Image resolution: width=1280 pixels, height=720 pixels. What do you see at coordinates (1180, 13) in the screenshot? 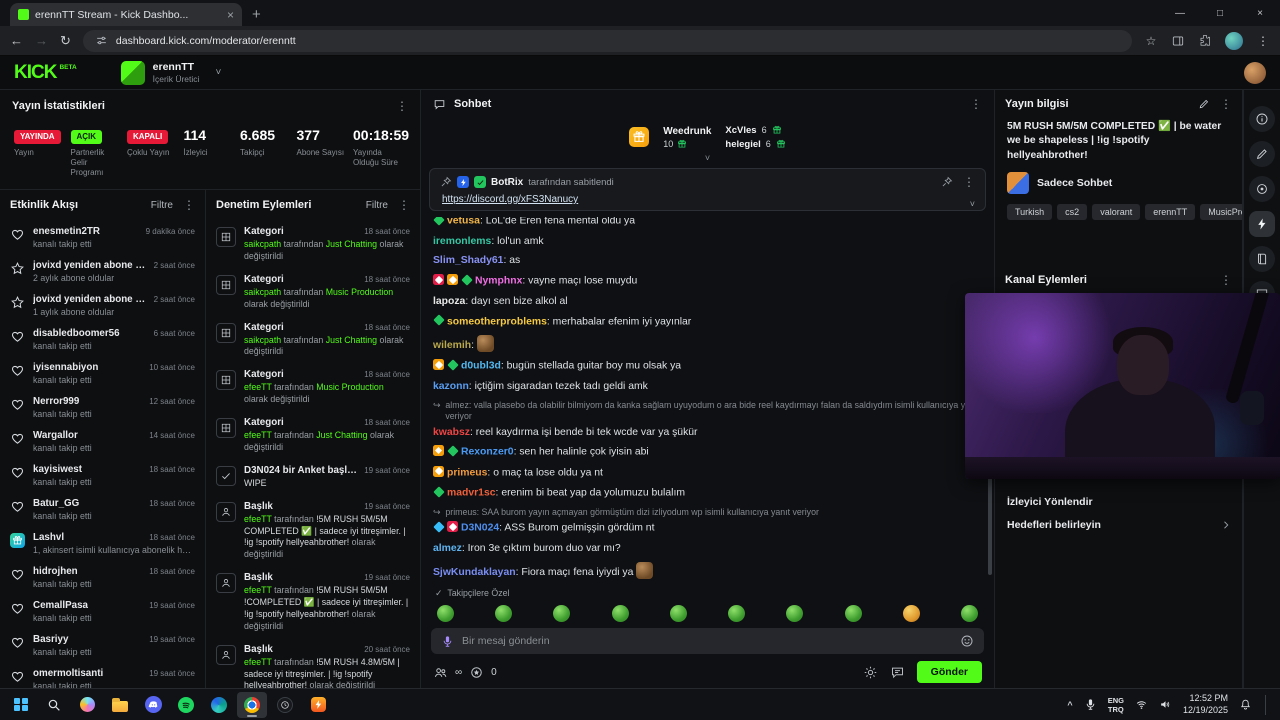
I see `window-minimize-button: —` at bounding box center [1180, 13].